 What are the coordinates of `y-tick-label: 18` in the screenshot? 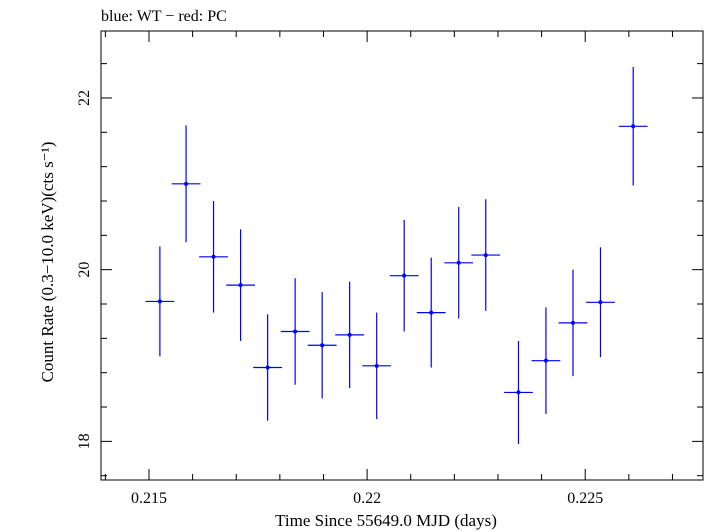 It's located at (84, 441).